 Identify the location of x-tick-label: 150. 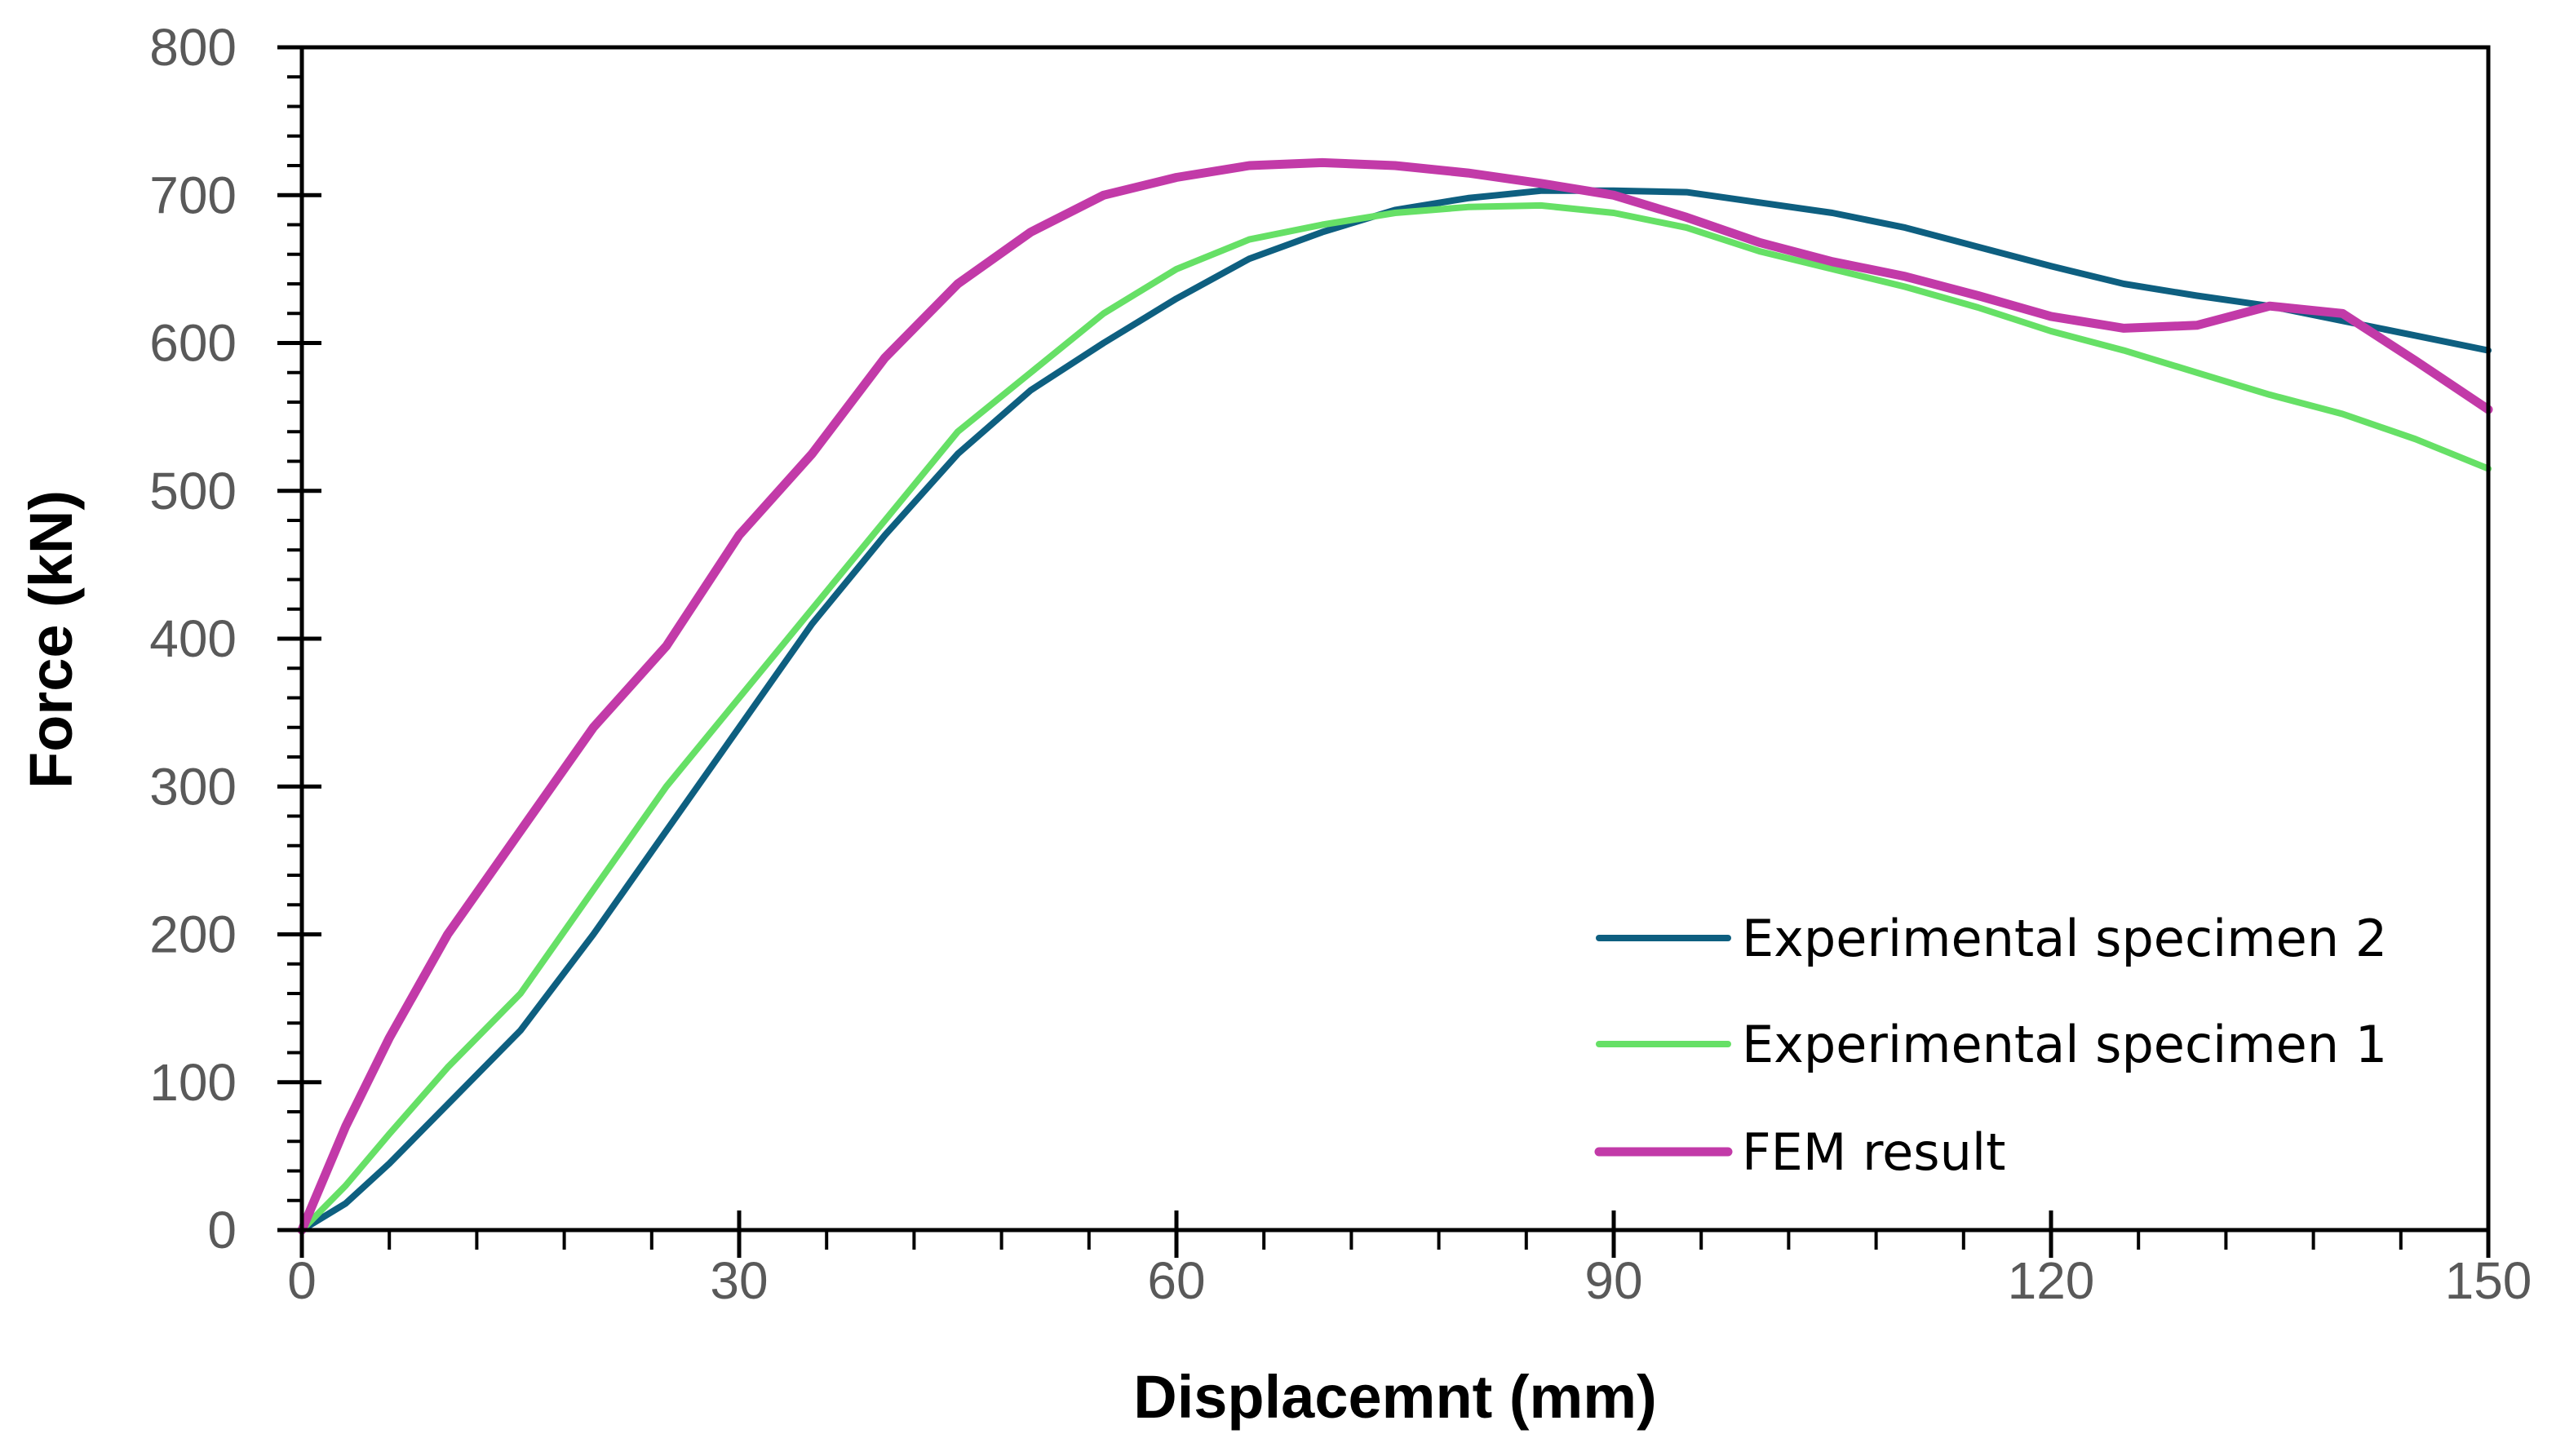
(2488, 1280).